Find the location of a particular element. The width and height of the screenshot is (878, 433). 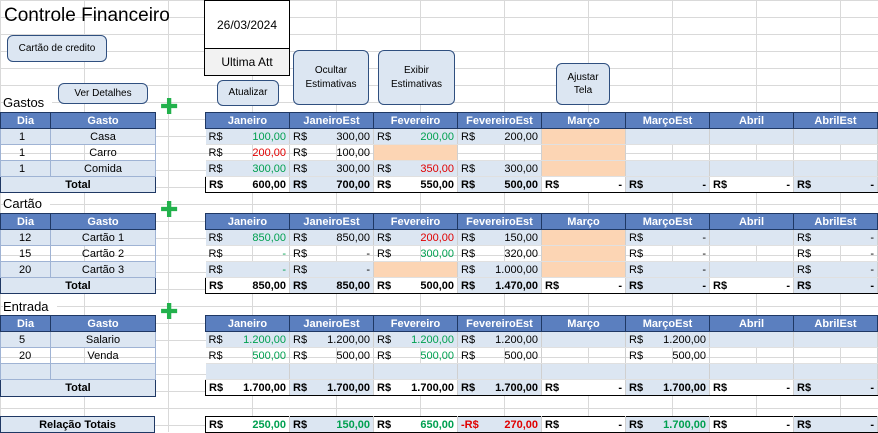

month-cell: R$ 150,00 is located at coordinates (499, 237).